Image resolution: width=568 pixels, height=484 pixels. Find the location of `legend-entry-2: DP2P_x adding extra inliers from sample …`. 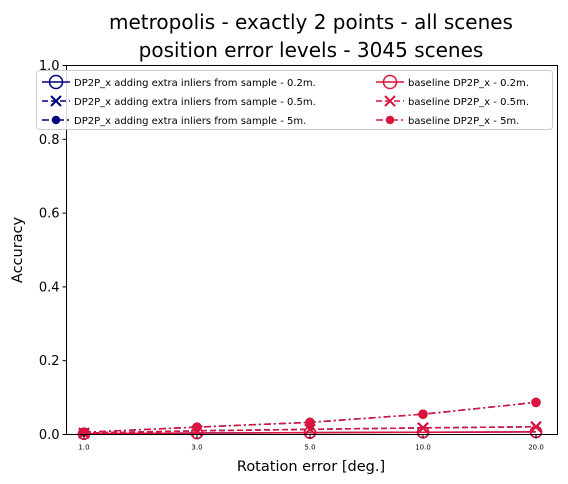

legend-entry-2: DP2P_x adding extra inliers from sample … is located at coordinates (179, 101).